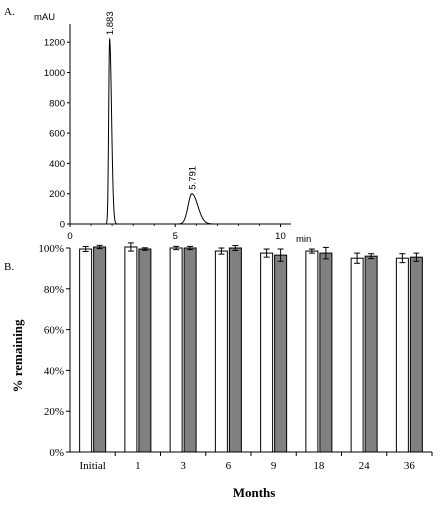  What do you see at coordinates (254, 492) in the screenshot?
I see `chart-b-xlabel: Months` at bounding box center [254, 492].